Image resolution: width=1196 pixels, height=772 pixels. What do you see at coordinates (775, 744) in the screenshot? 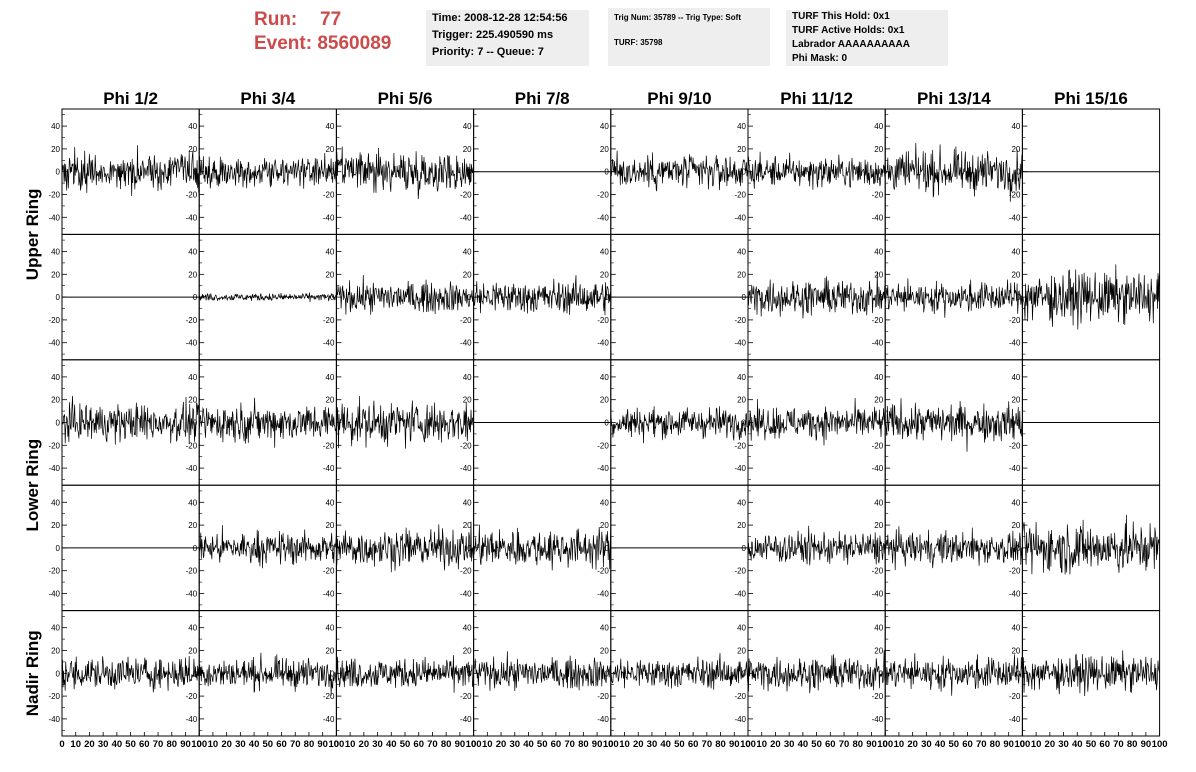
I see `x-tick-label: 20` at bounding box center [775, 744].